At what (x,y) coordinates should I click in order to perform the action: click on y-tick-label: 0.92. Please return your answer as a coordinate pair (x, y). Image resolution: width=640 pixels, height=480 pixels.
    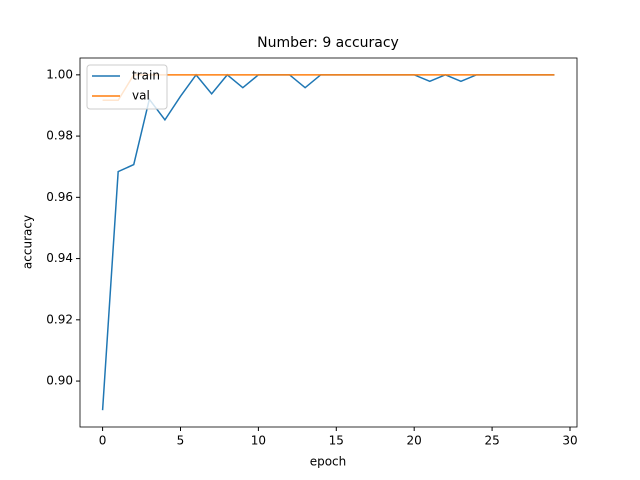
    Looking at the image, I should click on (59, 319).